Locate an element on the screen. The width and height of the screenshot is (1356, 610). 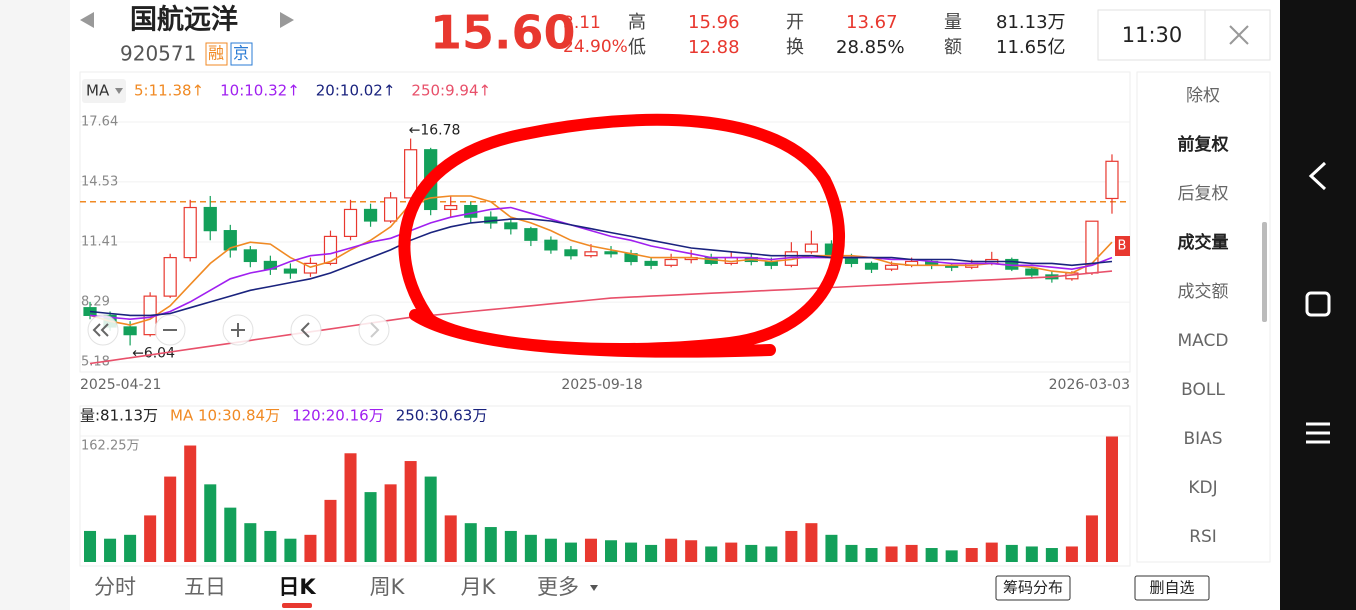
tab: 日K is located at coordinates (297, 587).